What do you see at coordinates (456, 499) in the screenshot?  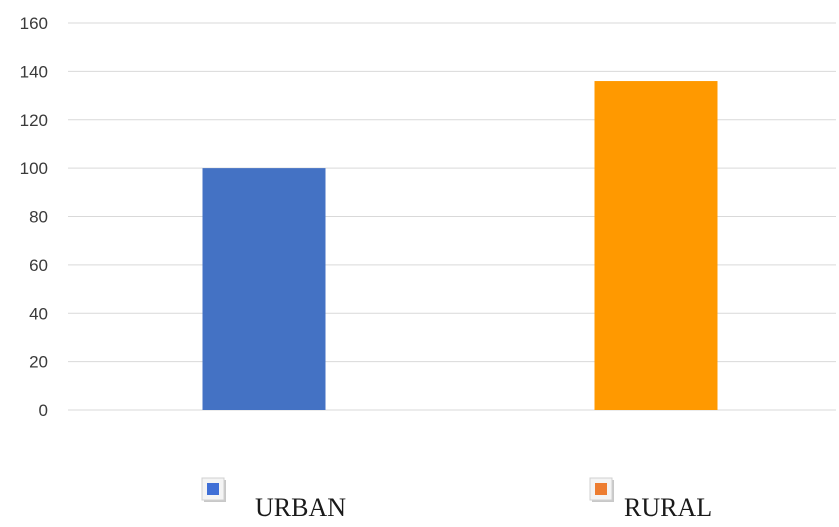 I see `legend: URBAN RURAL` at bounding box center [456, 499].